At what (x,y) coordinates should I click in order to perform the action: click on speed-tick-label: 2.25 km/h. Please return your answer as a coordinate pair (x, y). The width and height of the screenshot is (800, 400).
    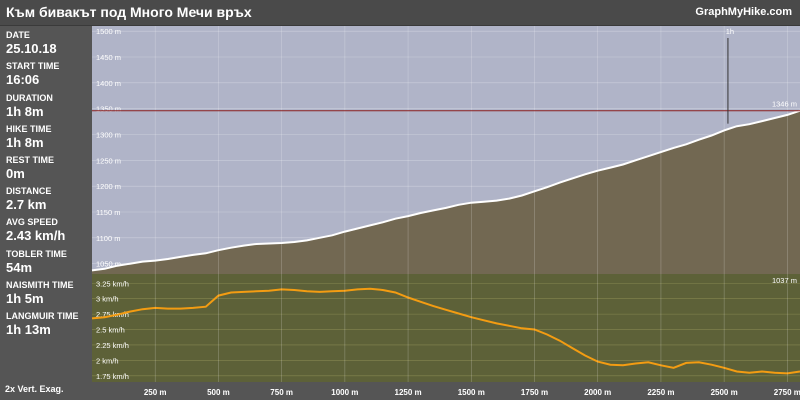
    Looking at the image, I should click on (112, 345).